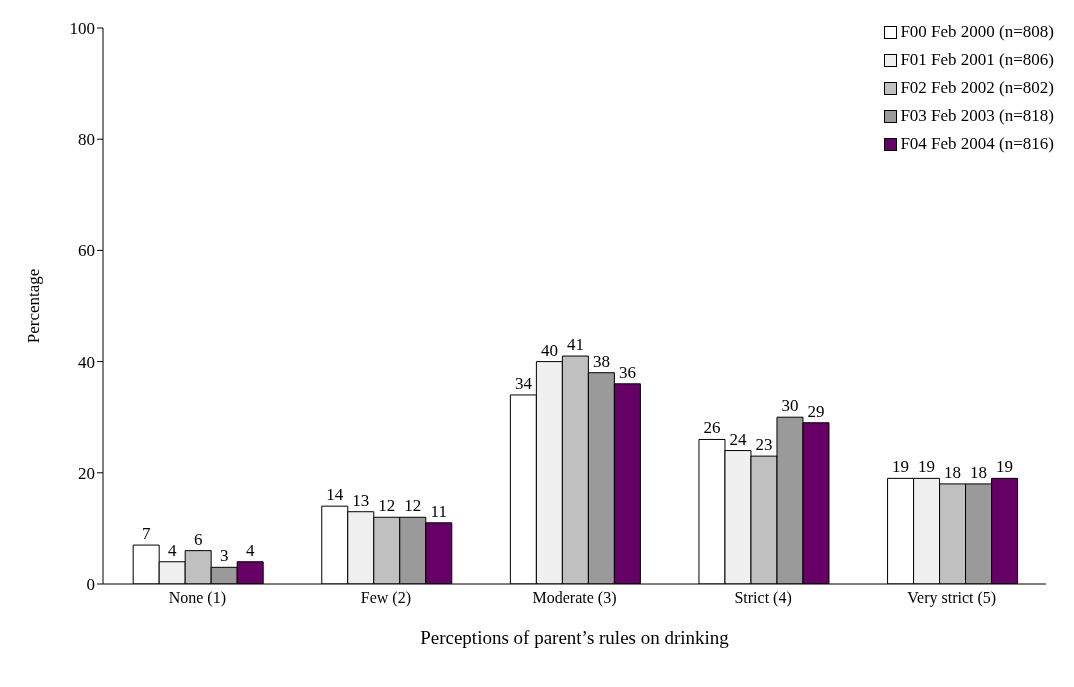  What do you see at coordinates (523, 383) in the screenshot?
I see `data-label: 34` at bounding box center [523, 383].